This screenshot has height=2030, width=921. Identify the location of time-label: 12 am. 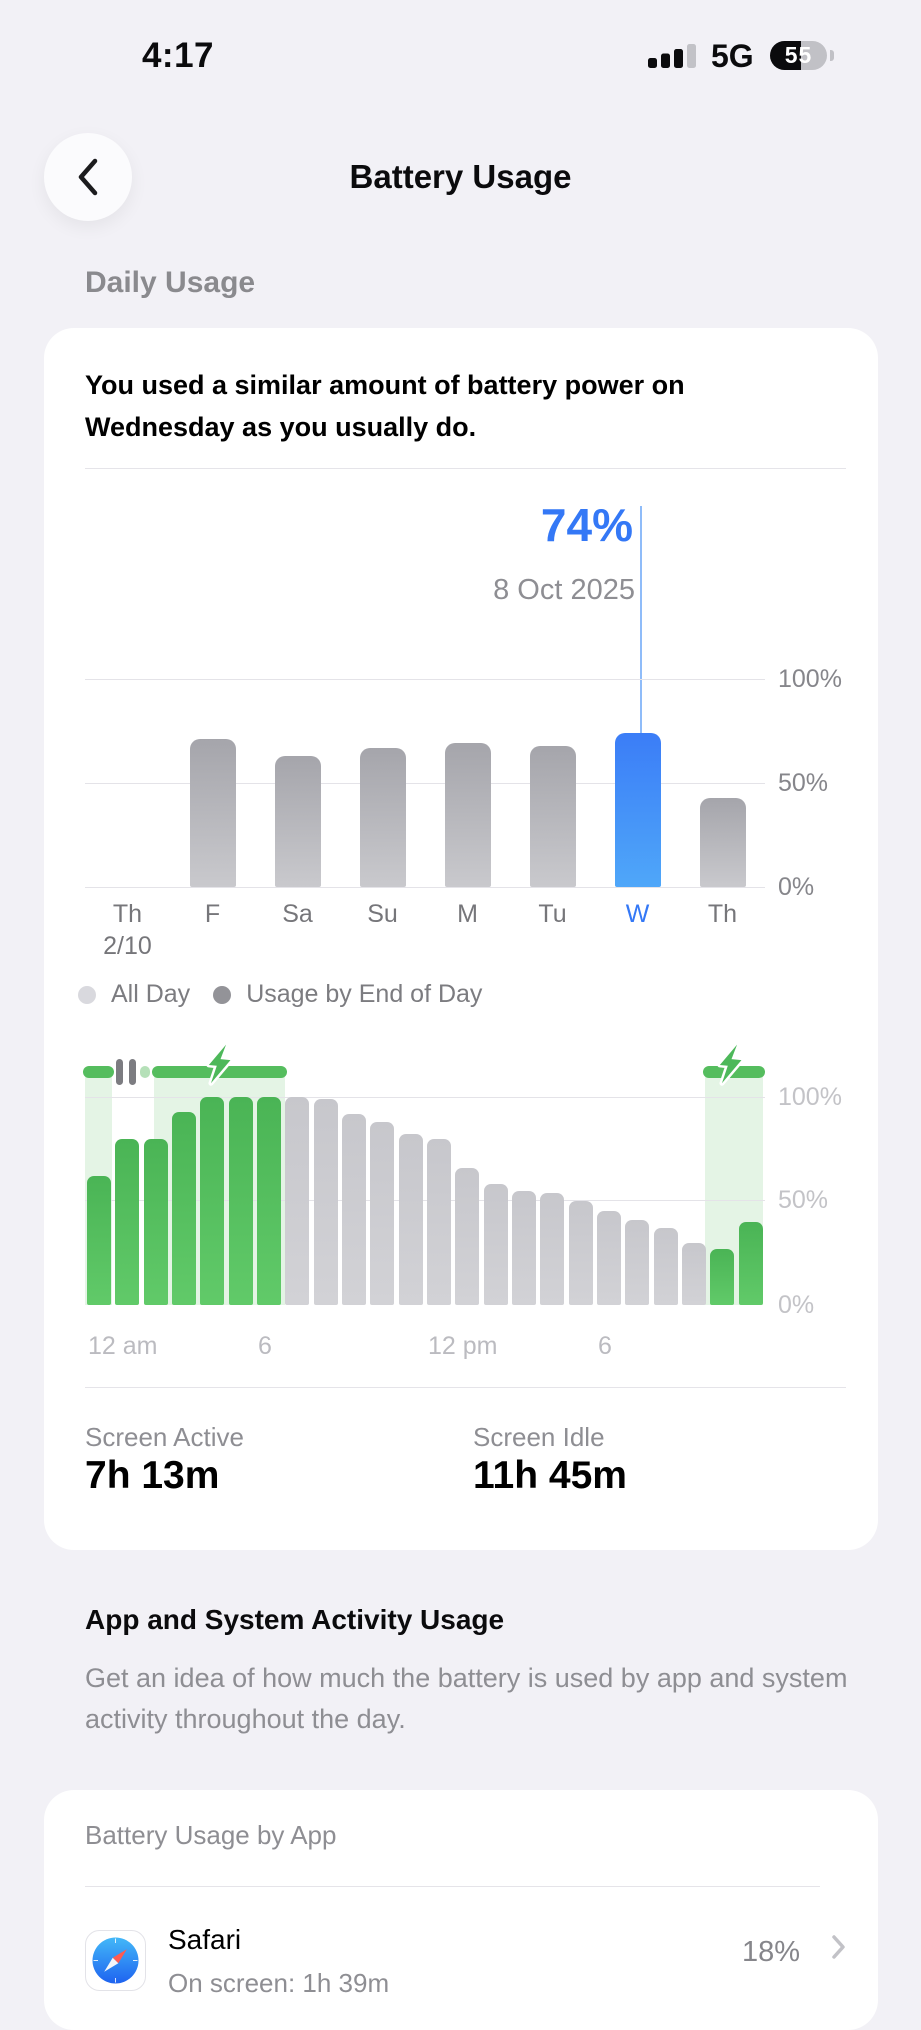
(123, 1346).